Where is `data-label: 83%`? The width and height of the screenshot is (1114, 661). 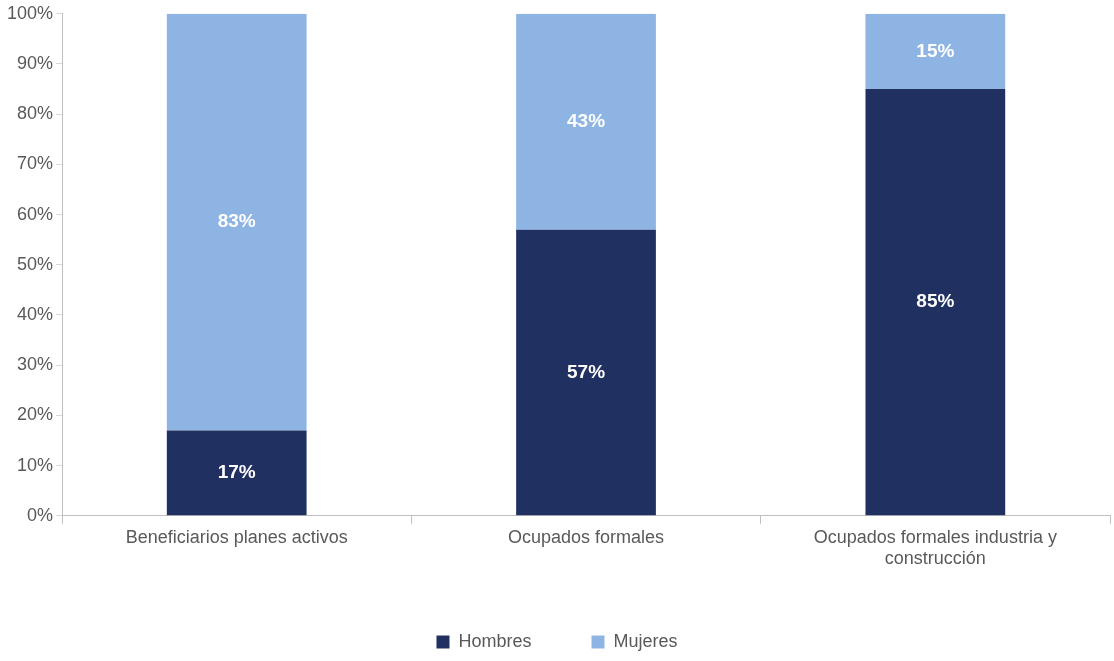
data-label: 83% is located at coordinates (236, 221).